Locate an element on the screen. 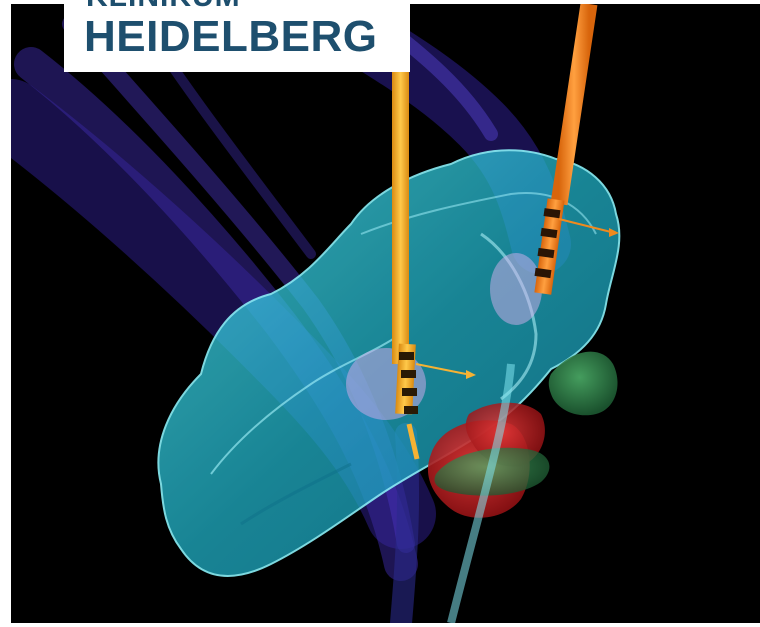 The width and height of the screenshot is (760, 627). logo: KLINIKUM HEIDELBERG is located at coordinates (237, 36).